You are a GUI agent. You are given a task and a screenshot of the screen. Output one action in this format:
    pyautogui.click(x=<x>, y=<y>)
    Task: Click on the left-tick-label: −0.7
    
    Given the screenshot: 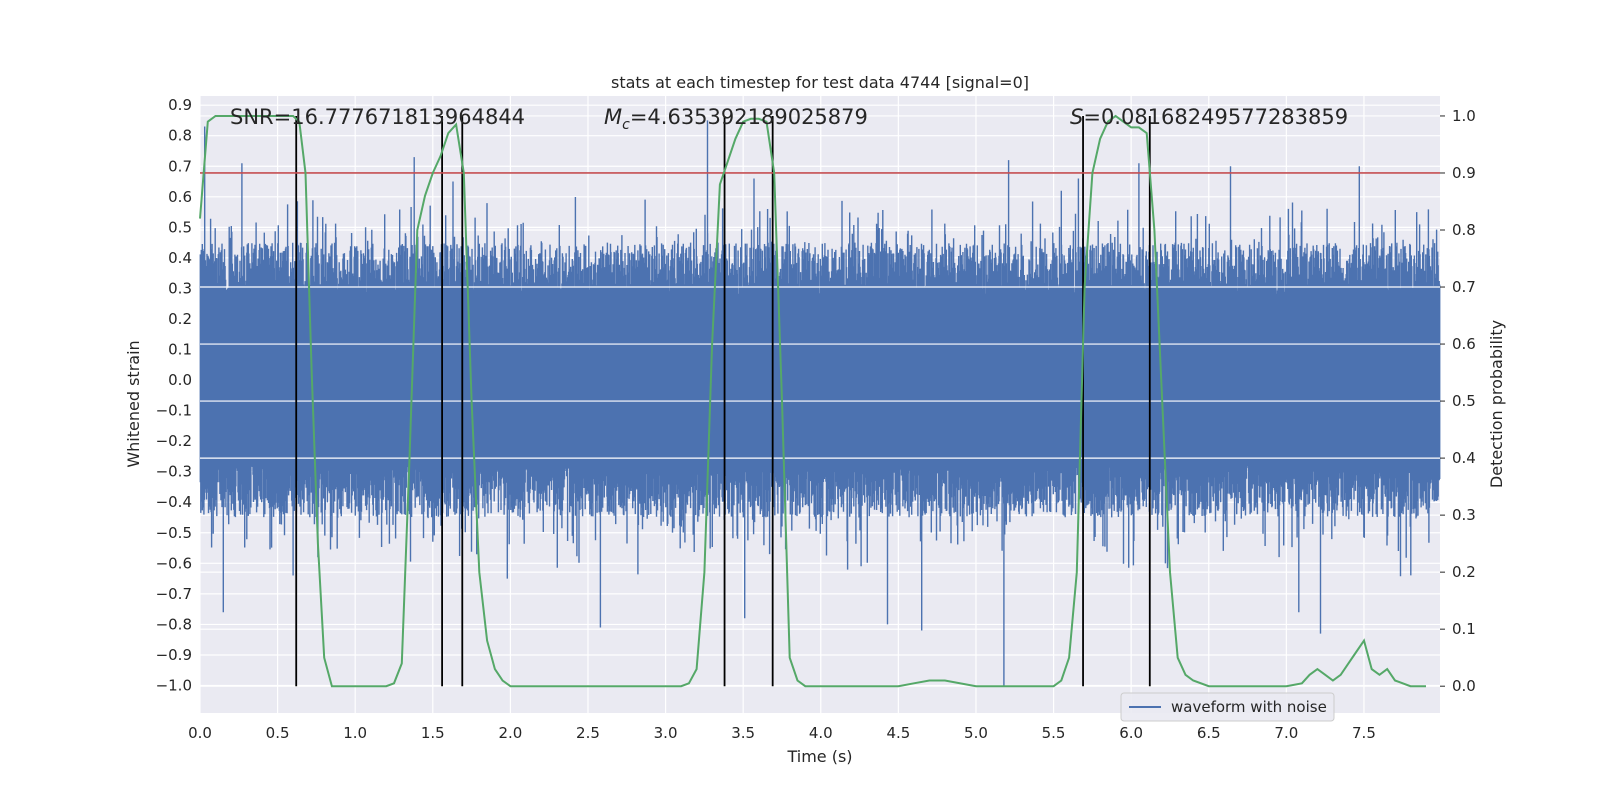 What is the action you would take?
    pyautogui.click(x=174, y=594)
    